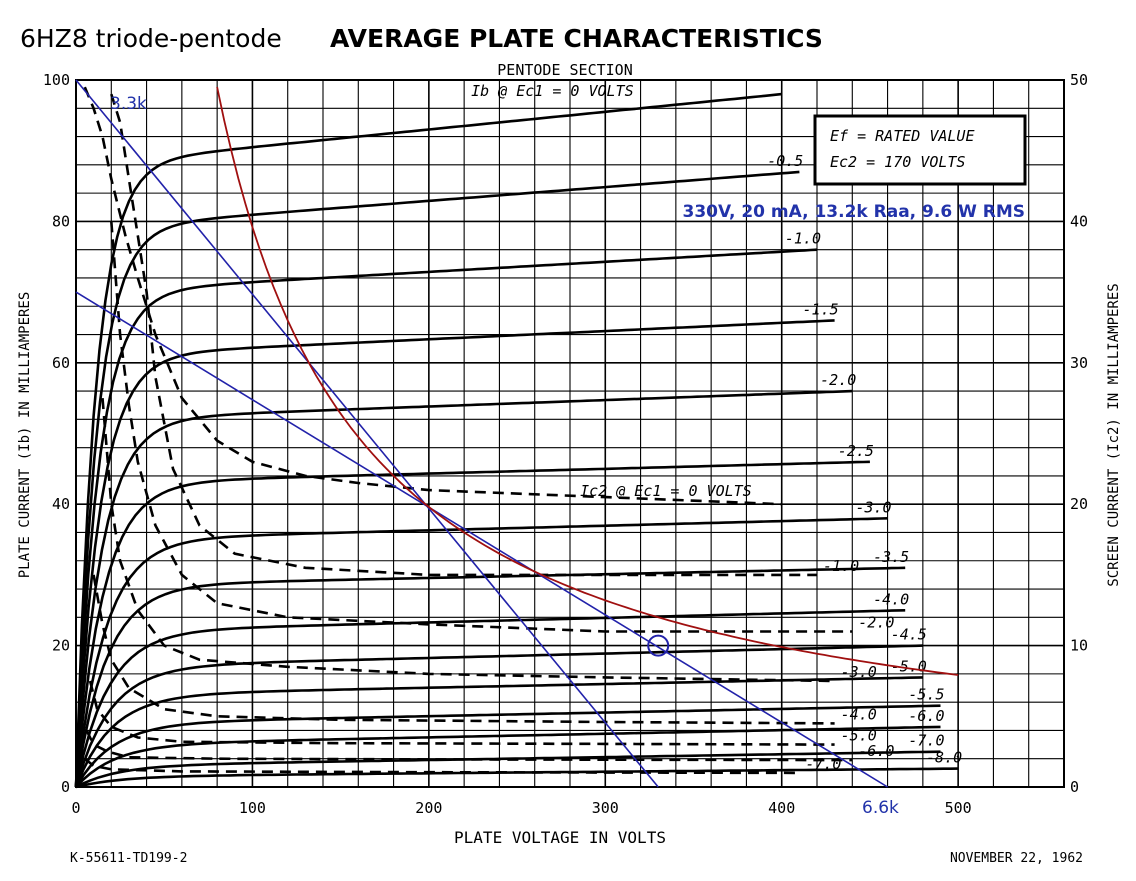 The image size is (1136, 881). What do you see at coordinates (926, 716) in the screenshot?
I see `plate-curve-label: -6.0` at bounding box center [926, 716].